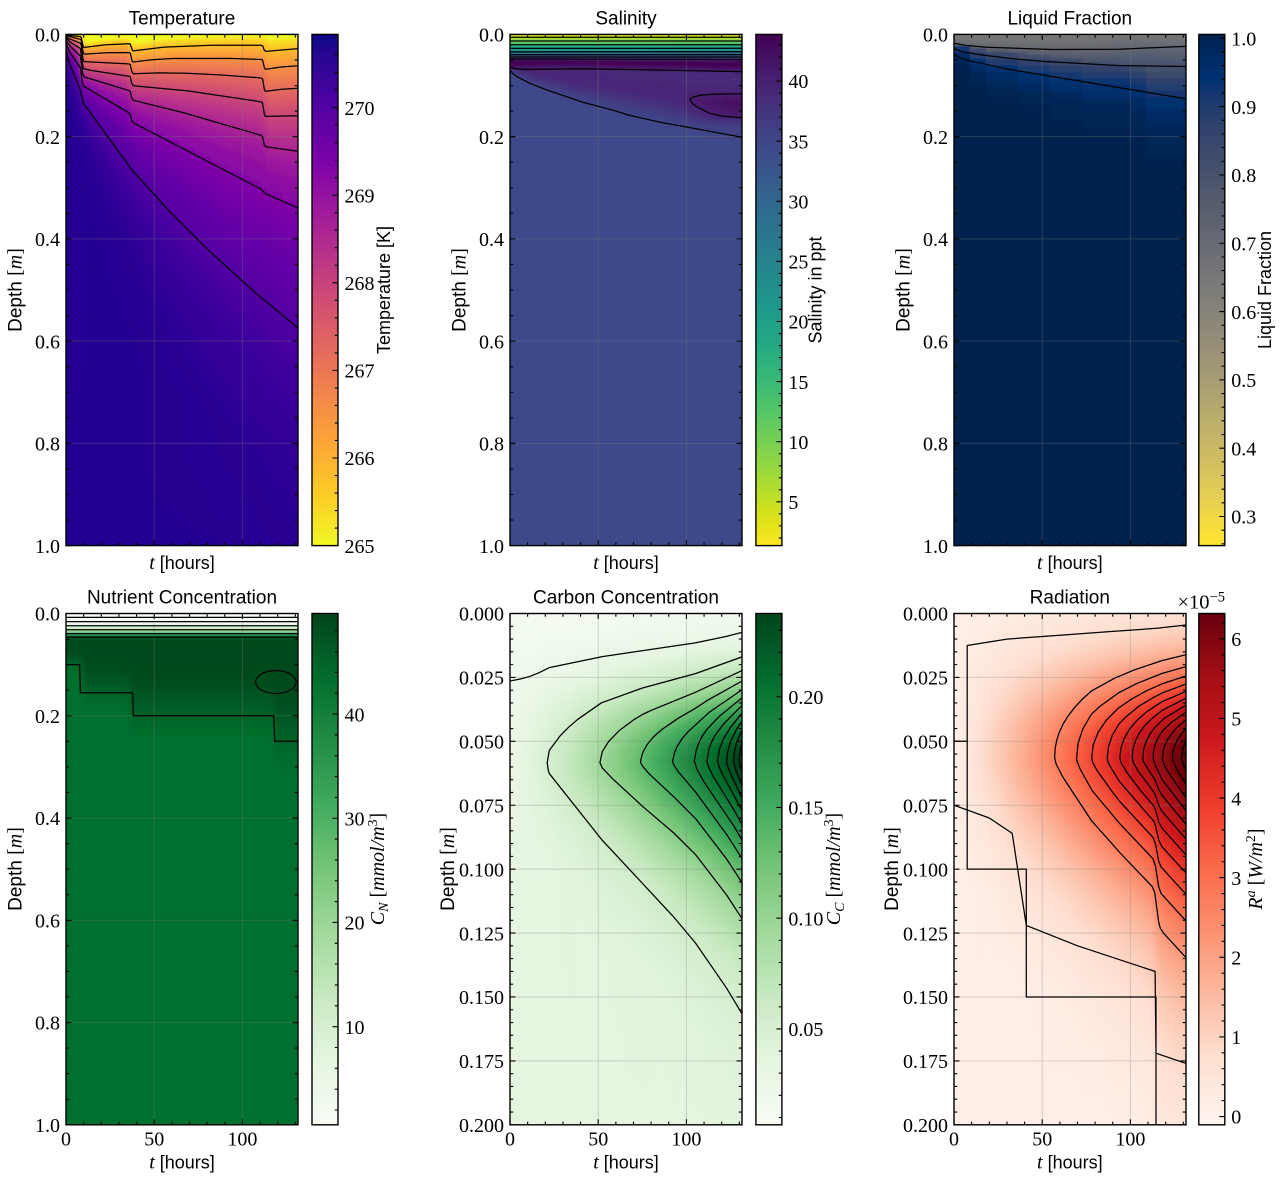 The image size is (1288, 1189). Describe the element at coordinates (360, 547) in the screenshot. I see `svg-text: 265` at that location.